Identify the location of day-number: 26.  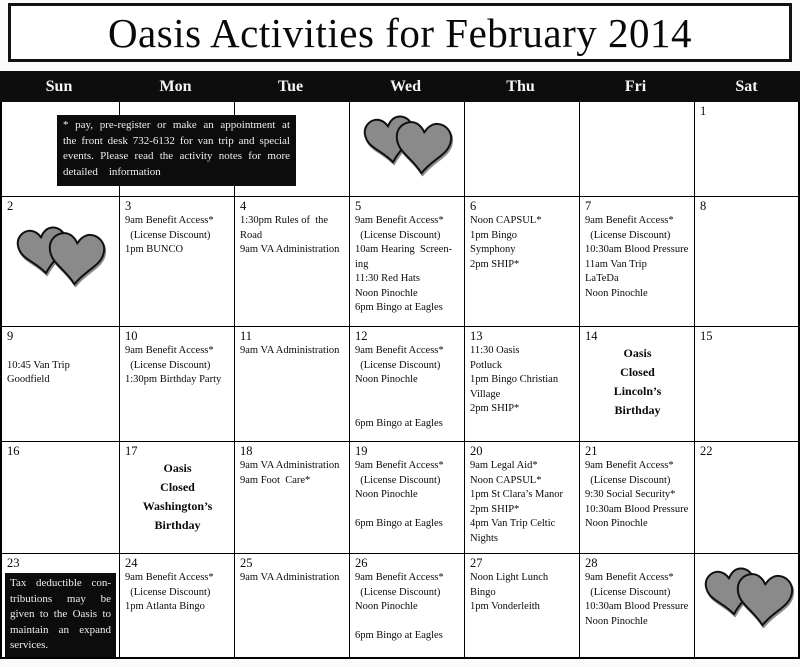
(361, 563).